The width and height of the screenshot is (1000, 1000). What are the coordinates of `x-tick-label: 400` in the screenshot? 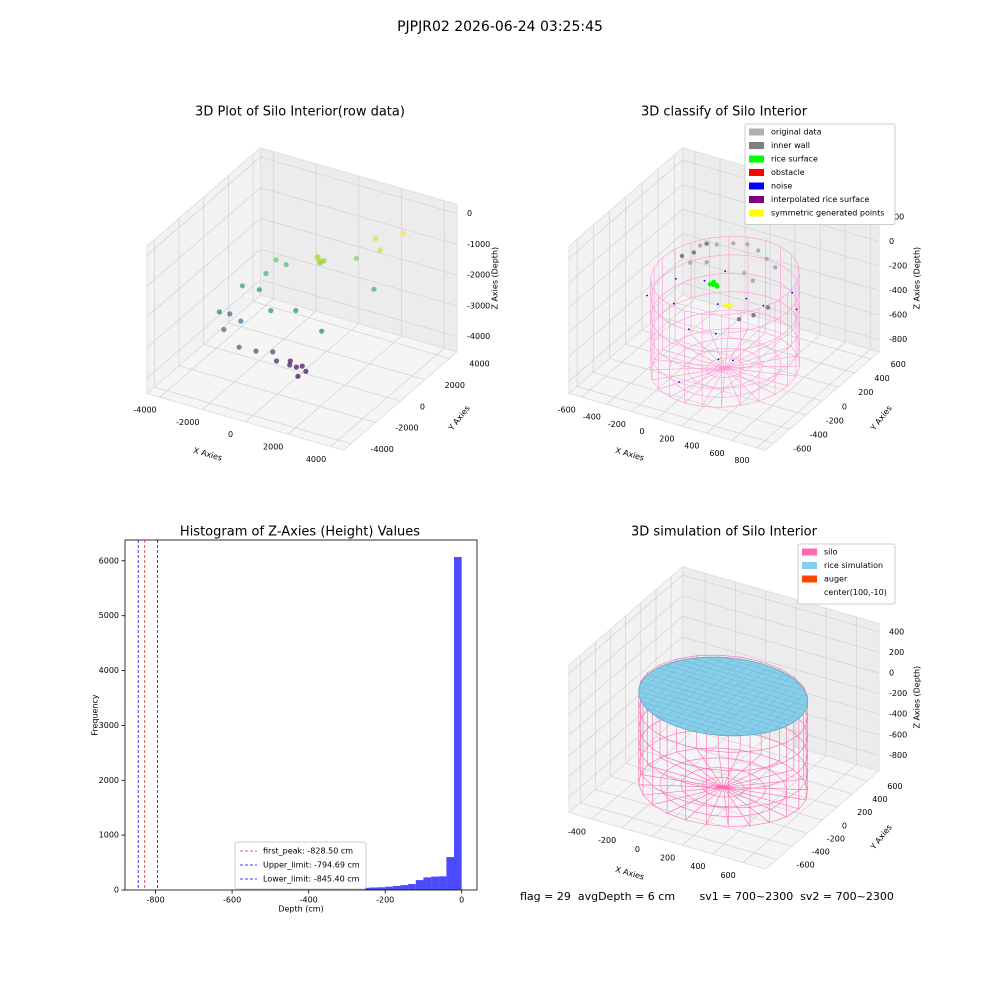 It's located at (697, 866).